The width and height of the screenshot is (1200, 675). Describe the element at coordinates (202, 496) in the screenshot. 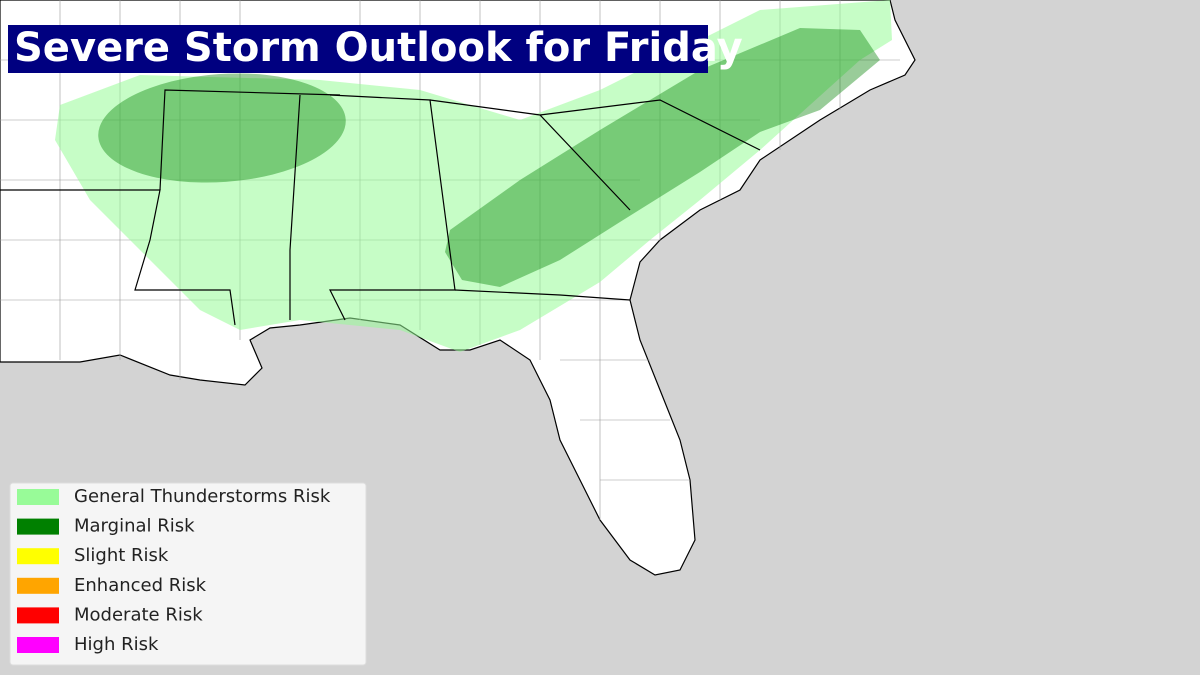

I see `legend-label: General Thunderstorms Risk` at that location.